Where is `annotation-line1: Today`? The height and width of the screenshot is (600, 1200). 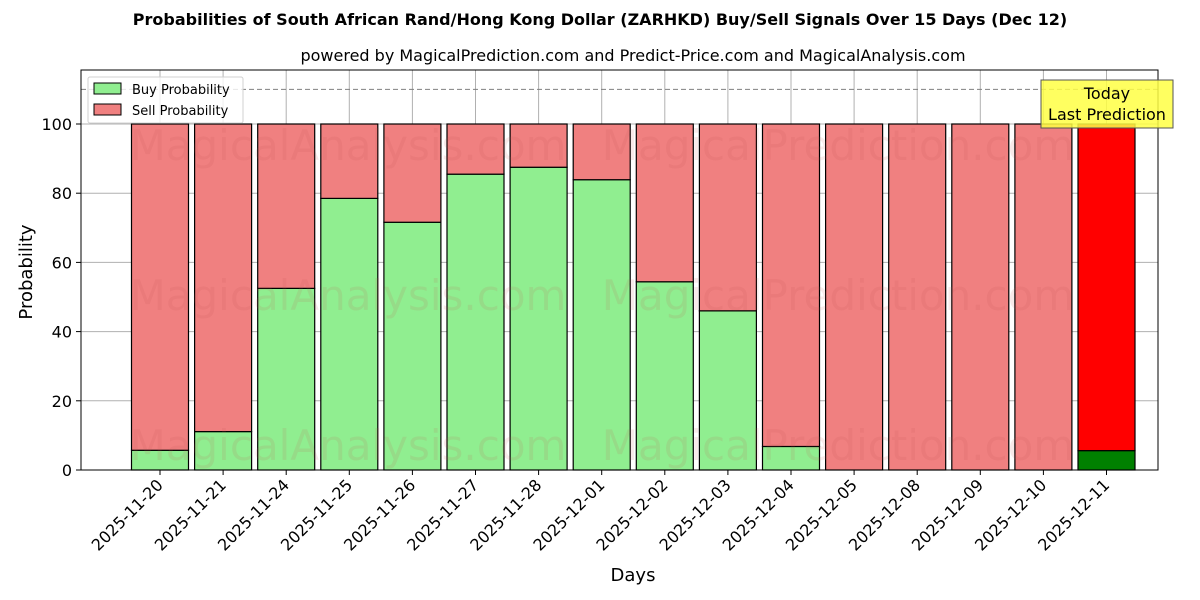 annotation-line1: Today is located at coordinates (1106, 93).